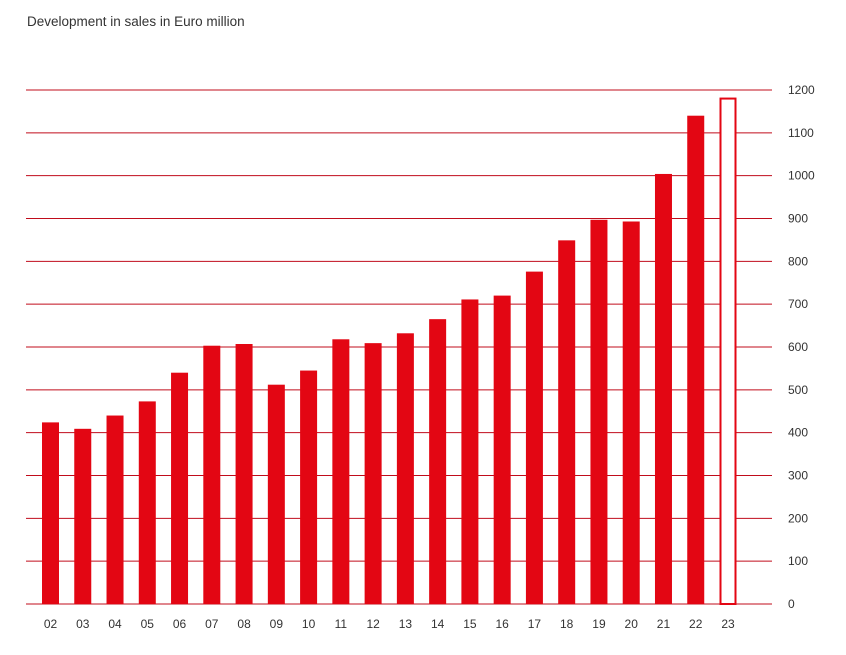 The height and width of the screenshot is (655, 846). I want to click on x-tick-label: 10, so click(309, 624).